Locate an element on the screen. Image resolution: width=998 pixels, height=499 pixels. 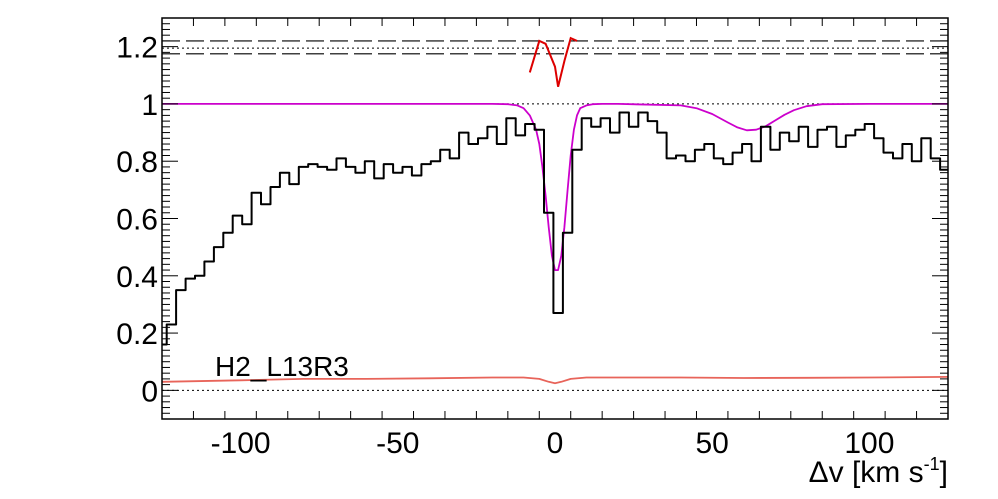
component-marker is located at coordinates (553, 61).